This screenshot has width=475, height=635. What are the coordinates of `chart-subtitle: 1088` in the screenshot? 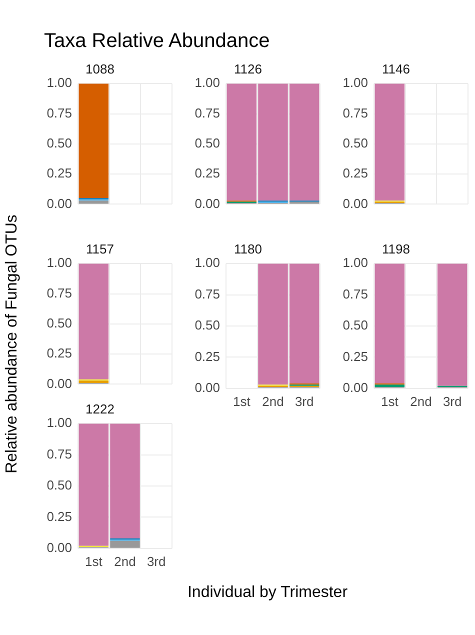 It's located at (100, 68).